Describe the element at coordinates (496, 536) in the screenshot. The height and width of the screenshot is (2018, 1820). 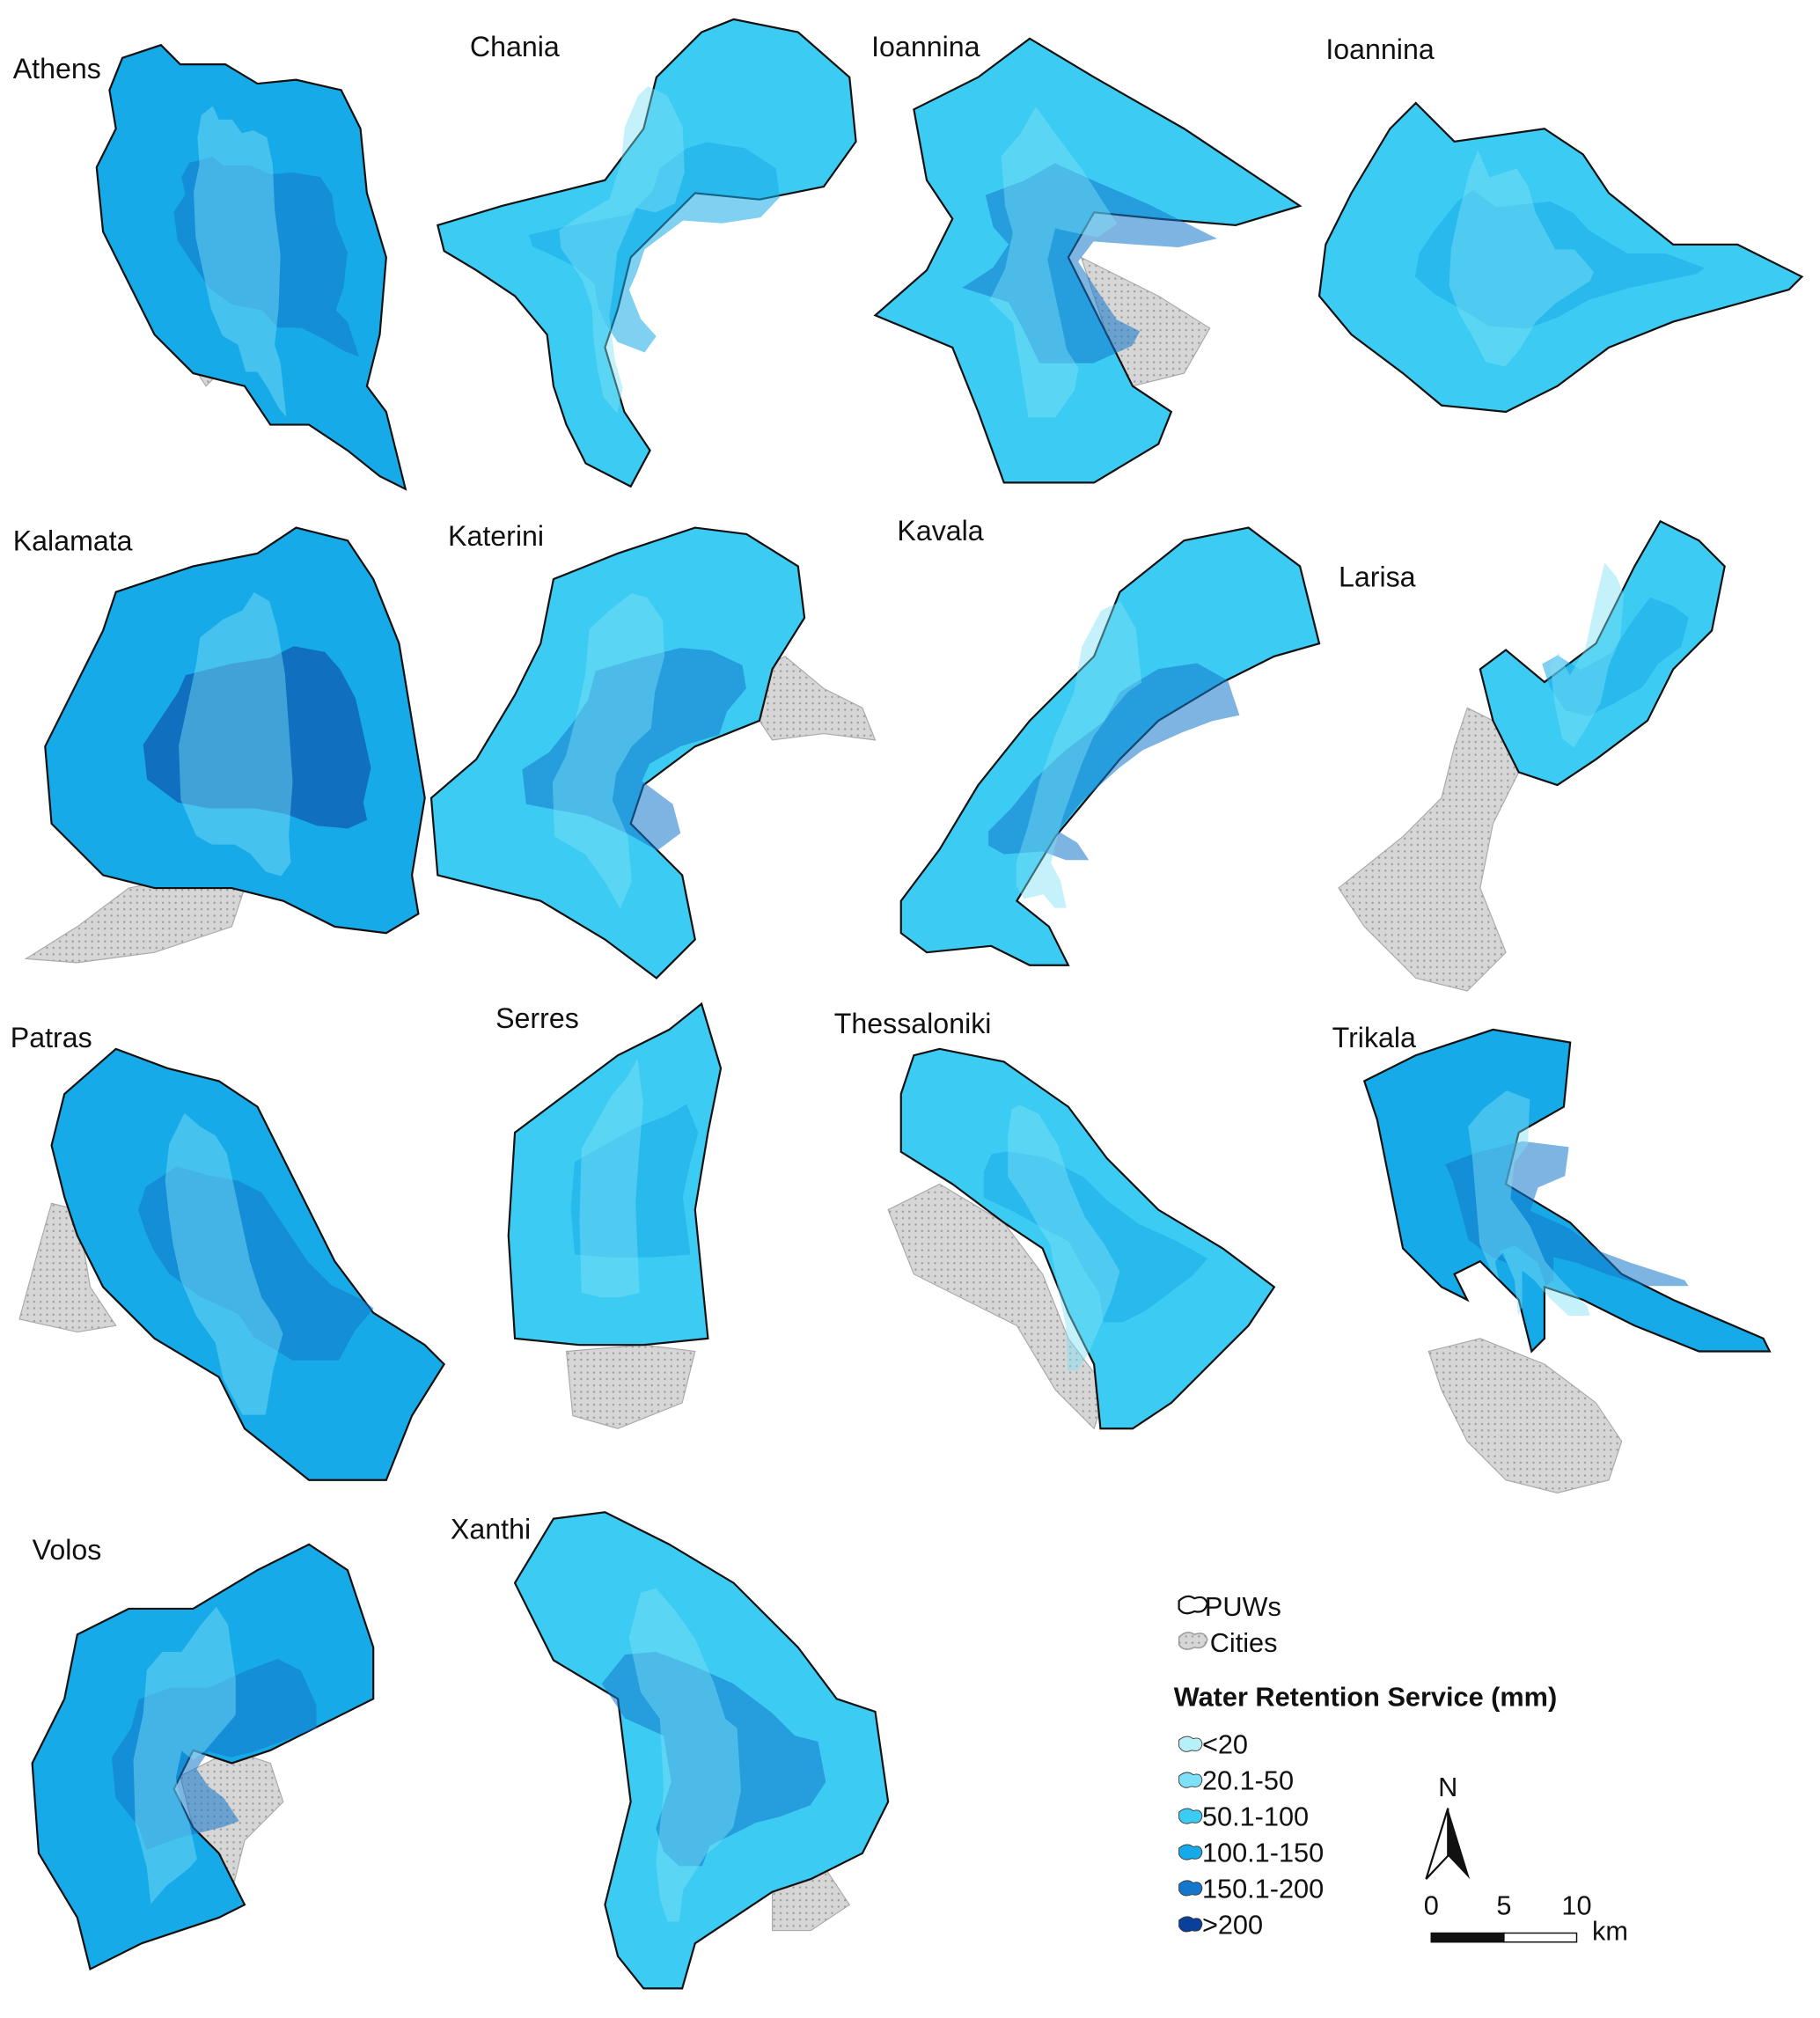
I see `map-label: Katerini` at that location.